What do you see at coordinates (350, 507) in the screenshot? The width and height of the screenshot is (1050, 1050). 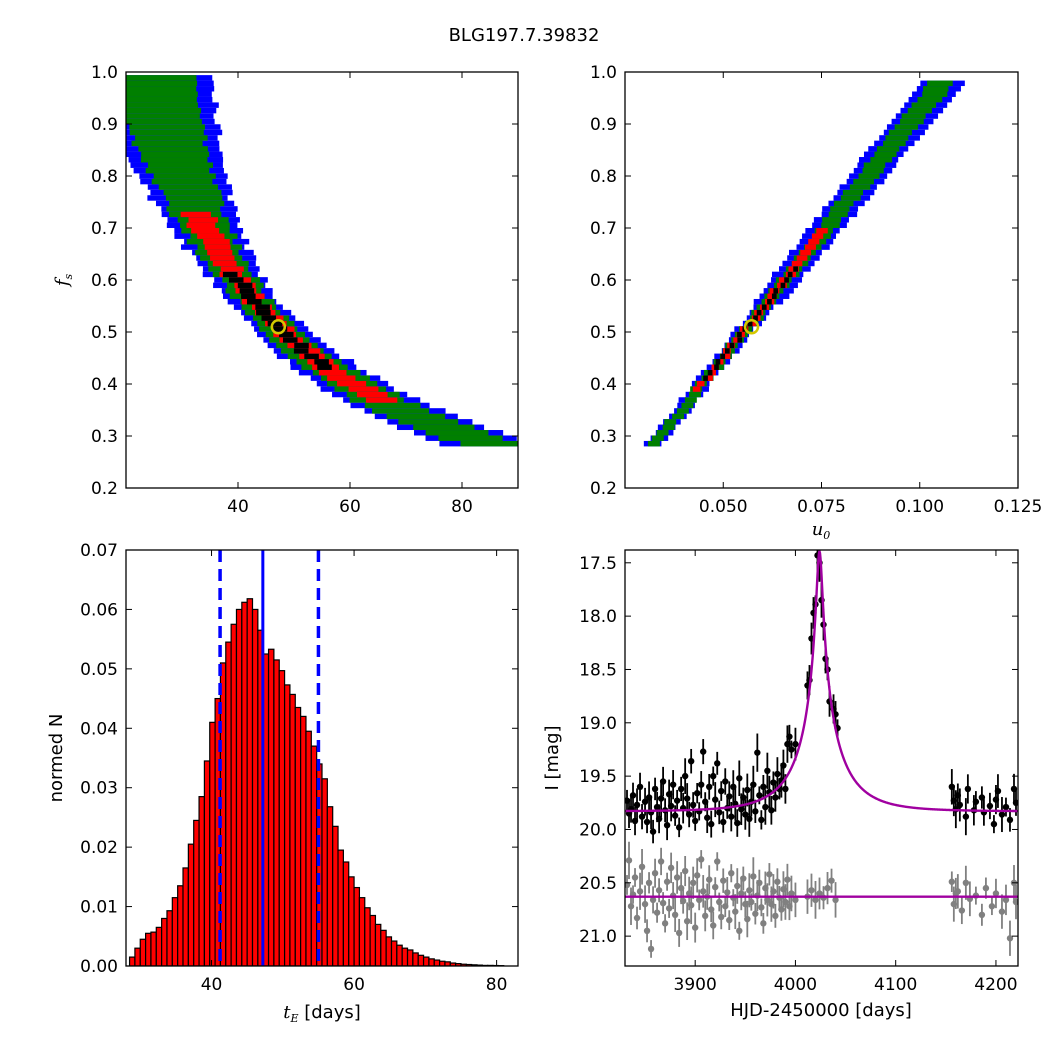 I see `x-tick-label: 60` at bounding box center [350, 507].